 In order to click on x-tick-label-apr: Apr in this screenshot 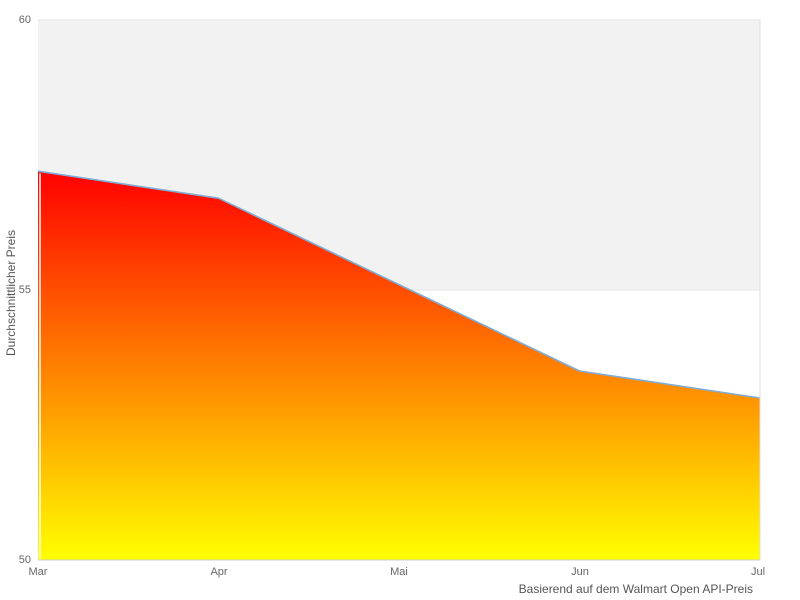, I will do `click(219, 572)`.